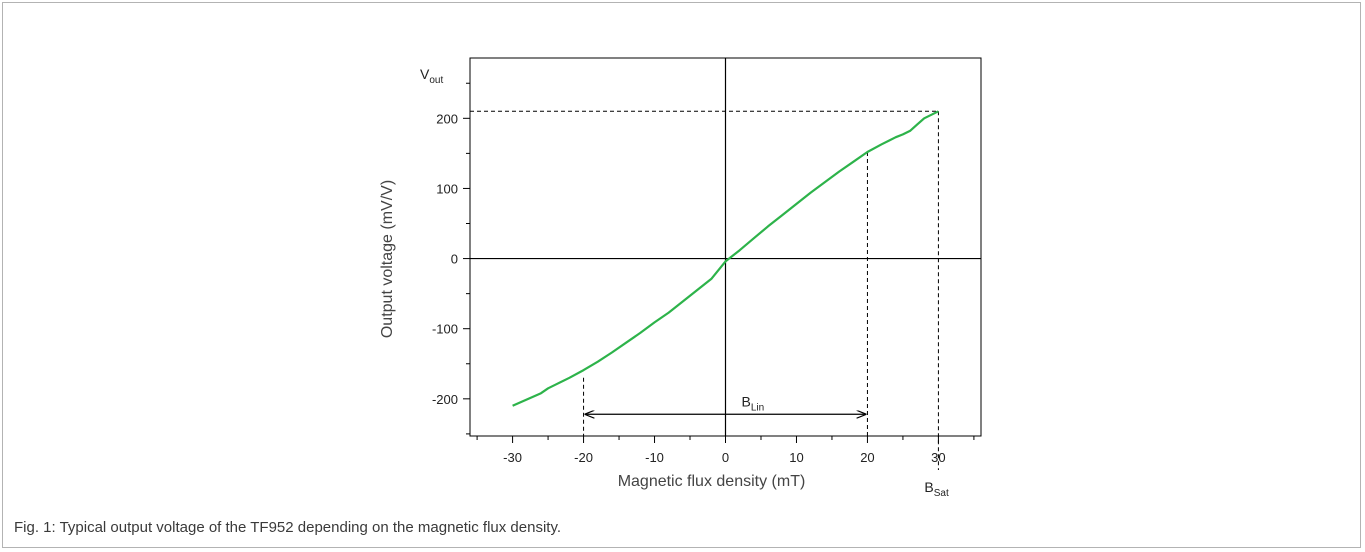  What do you see at coordinates (753, 403) in the screenshot?
I see `blin-label: BLin` at bounding box center [753, 403].